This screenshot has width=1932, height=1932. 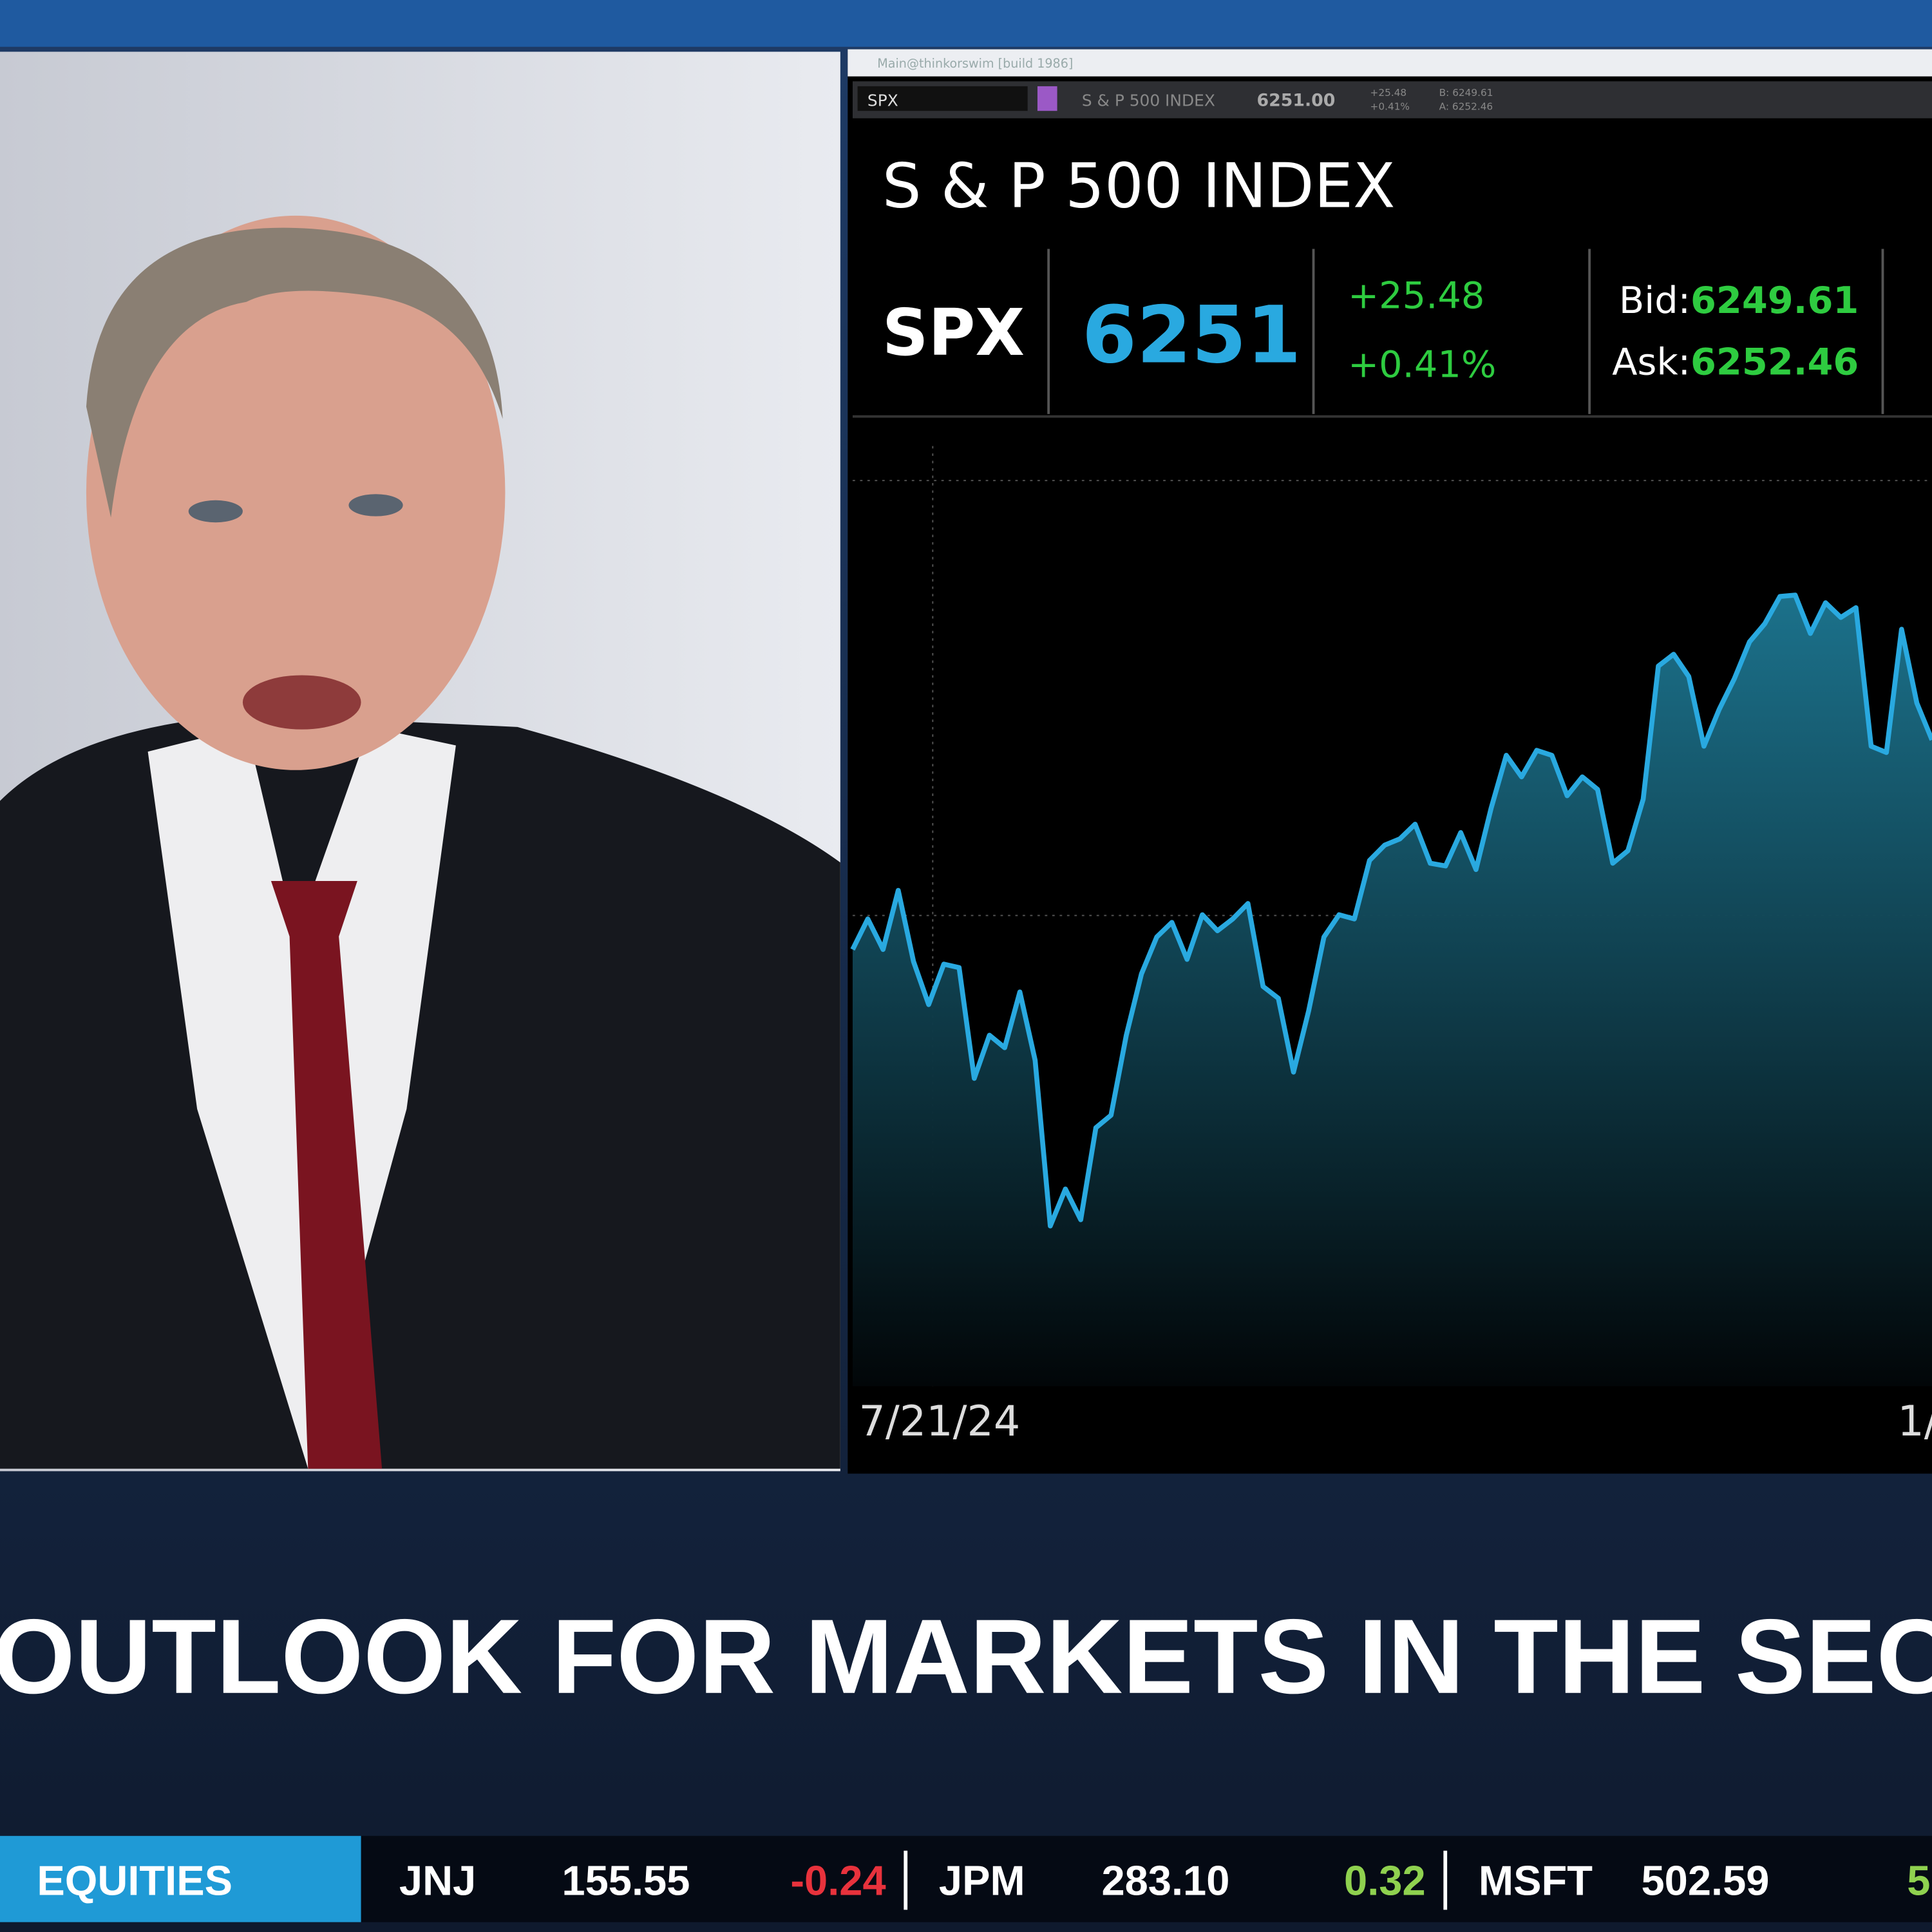 I want to click on toolbar, so click(x=1392, y=100).